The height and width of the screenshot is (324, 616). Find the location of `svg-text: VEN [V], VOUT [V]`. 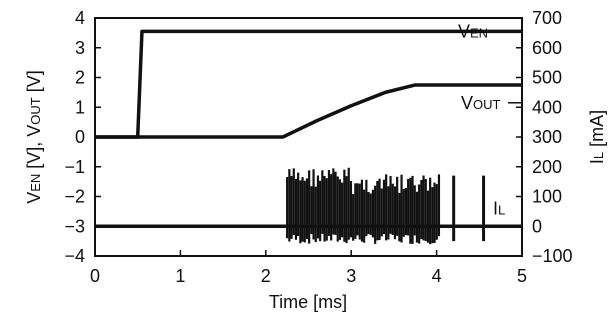

svg-text: VEN [V], VOUT [V] is located at coordinates (34, 137).